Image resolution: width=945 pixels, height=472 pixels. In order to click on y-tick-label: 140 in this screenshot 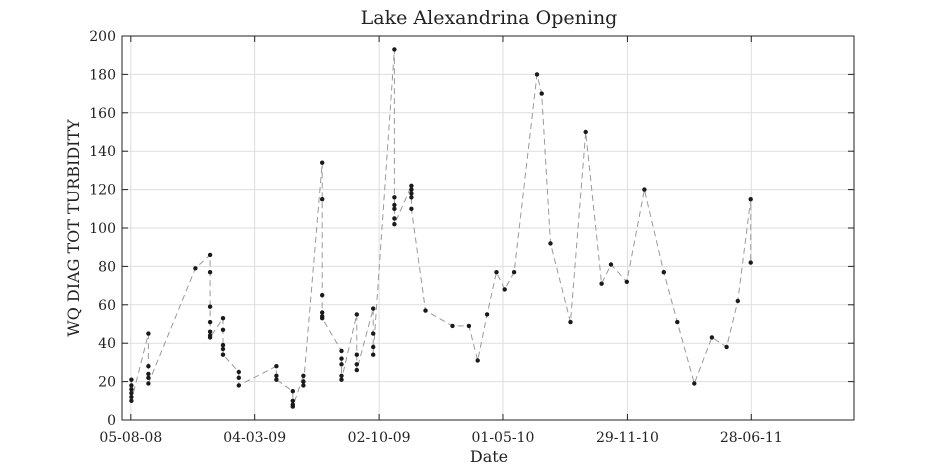, I will do `click(102, 152)`.